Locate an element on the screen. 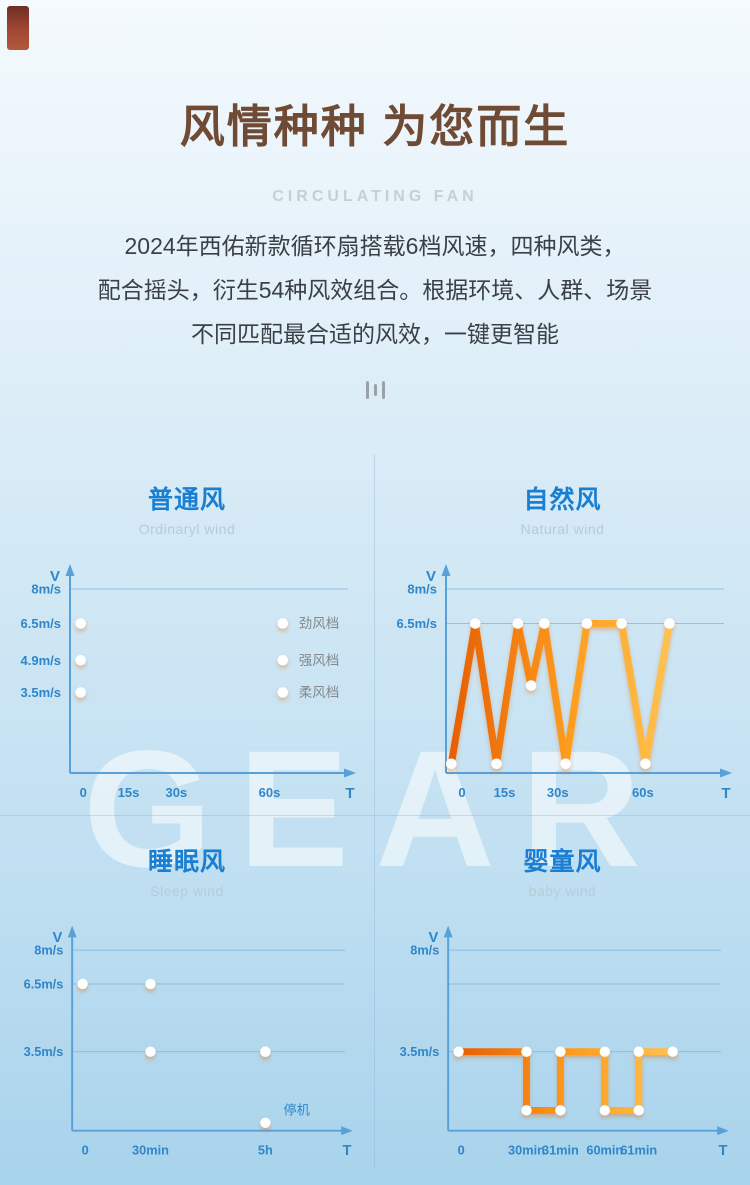 The image size is (750, 1185). chart-title-natural-wind: 自然风 is located at coordinates (562, 500).